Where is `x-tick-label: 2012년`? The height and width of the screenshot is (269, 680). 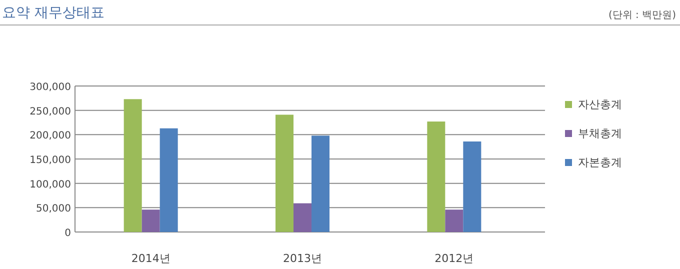 x-tick-label: 2012년 is located at coordinates (454, 258).